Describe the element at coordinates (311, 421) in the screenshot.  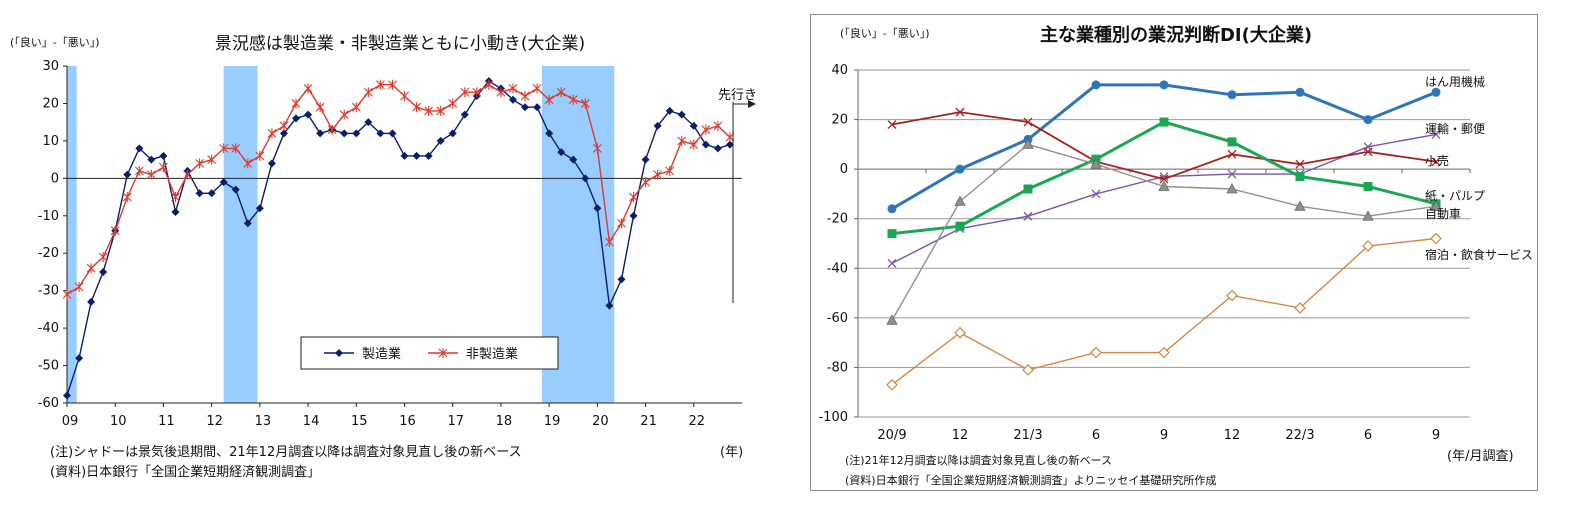
I see `x-tick-label-5: 14` at that location.